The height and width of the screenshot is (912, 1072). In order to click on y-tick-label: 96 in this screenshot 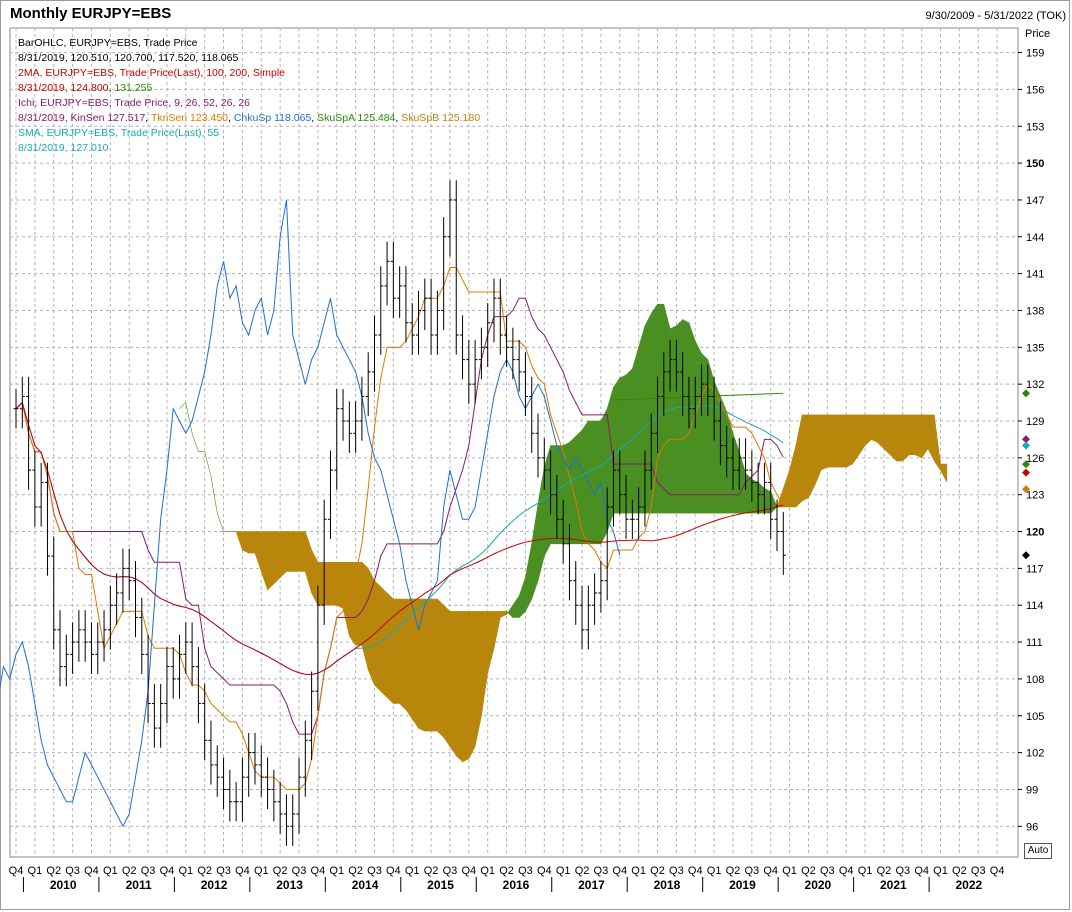, I will do `click(1032, 827)`.